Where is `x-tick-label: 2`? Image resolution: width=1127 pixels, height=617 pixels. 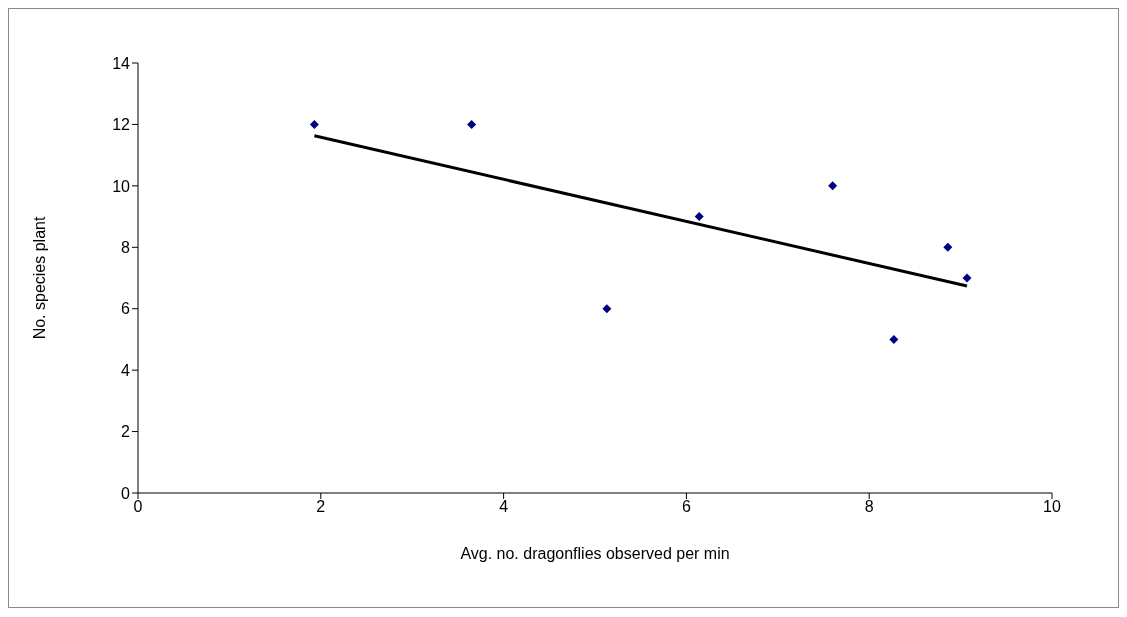
x-tick-label: 2 is located at coordinates (321, 507).